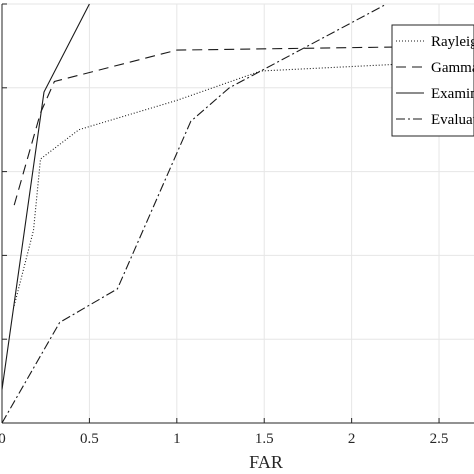 The height and width of the screenshot is (474, 474). I want to click on legend: Rayleigh Gamma Examination Evaluation, so click(432, 80).